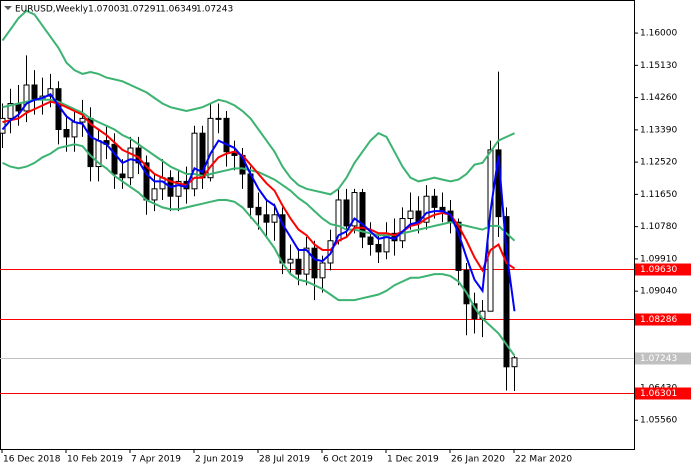  What do you see at coordinates (284, 460) in the screenshot?
I see `x-tick-label: 28 Jul 2019` at bounding box center [284, 460].